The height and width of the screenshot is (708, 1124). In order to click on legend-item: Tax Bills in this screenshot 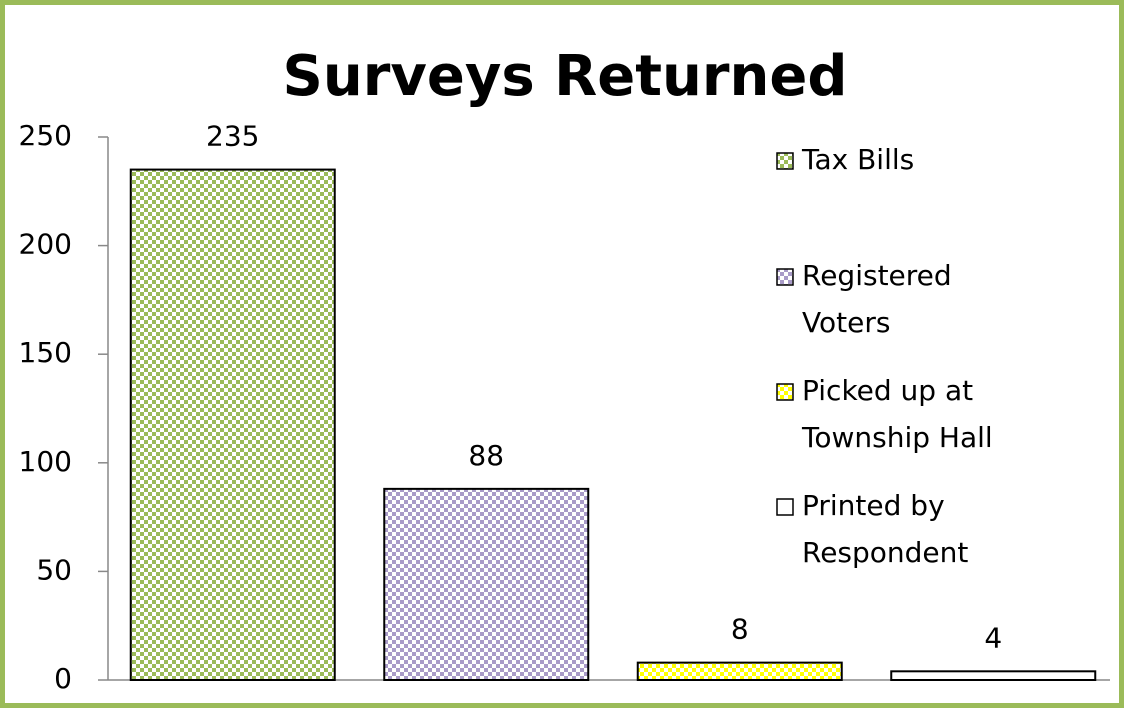, I will do `click(845, 159)`.